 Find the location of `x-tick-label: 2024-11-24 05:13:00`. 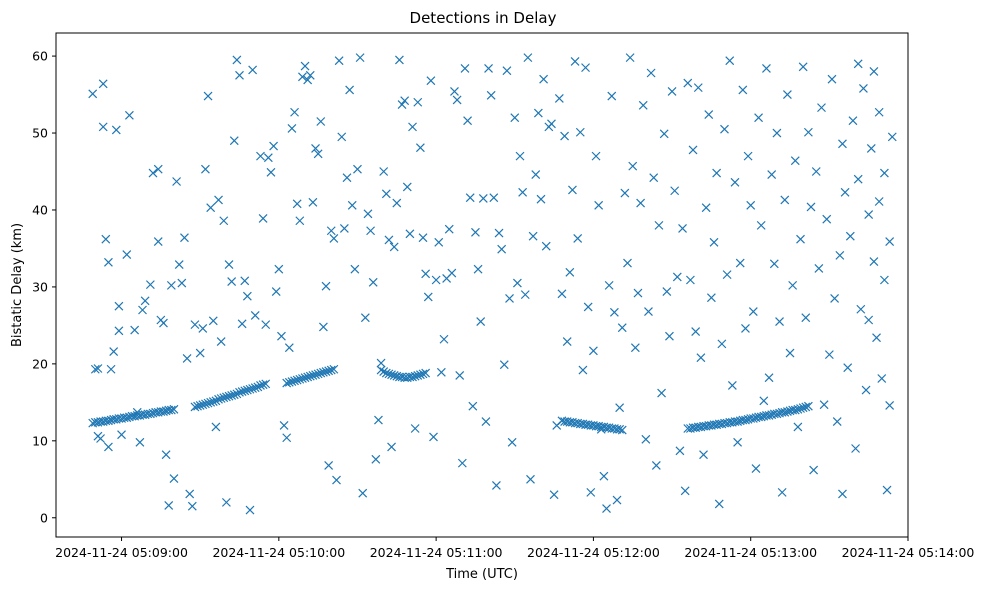

x-tick-label: 2024-11-24 05:13:00 is located at coordinates (750, 552).